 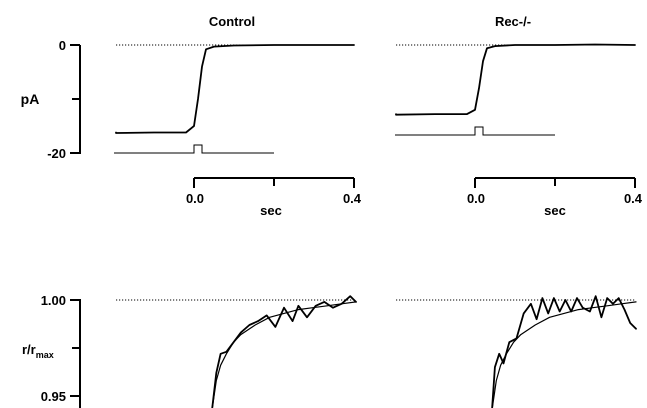 What do you see at coordinates (555, 182) in the screenshot?
I see `top-right-x-axis` at bounding box center [555, 182].